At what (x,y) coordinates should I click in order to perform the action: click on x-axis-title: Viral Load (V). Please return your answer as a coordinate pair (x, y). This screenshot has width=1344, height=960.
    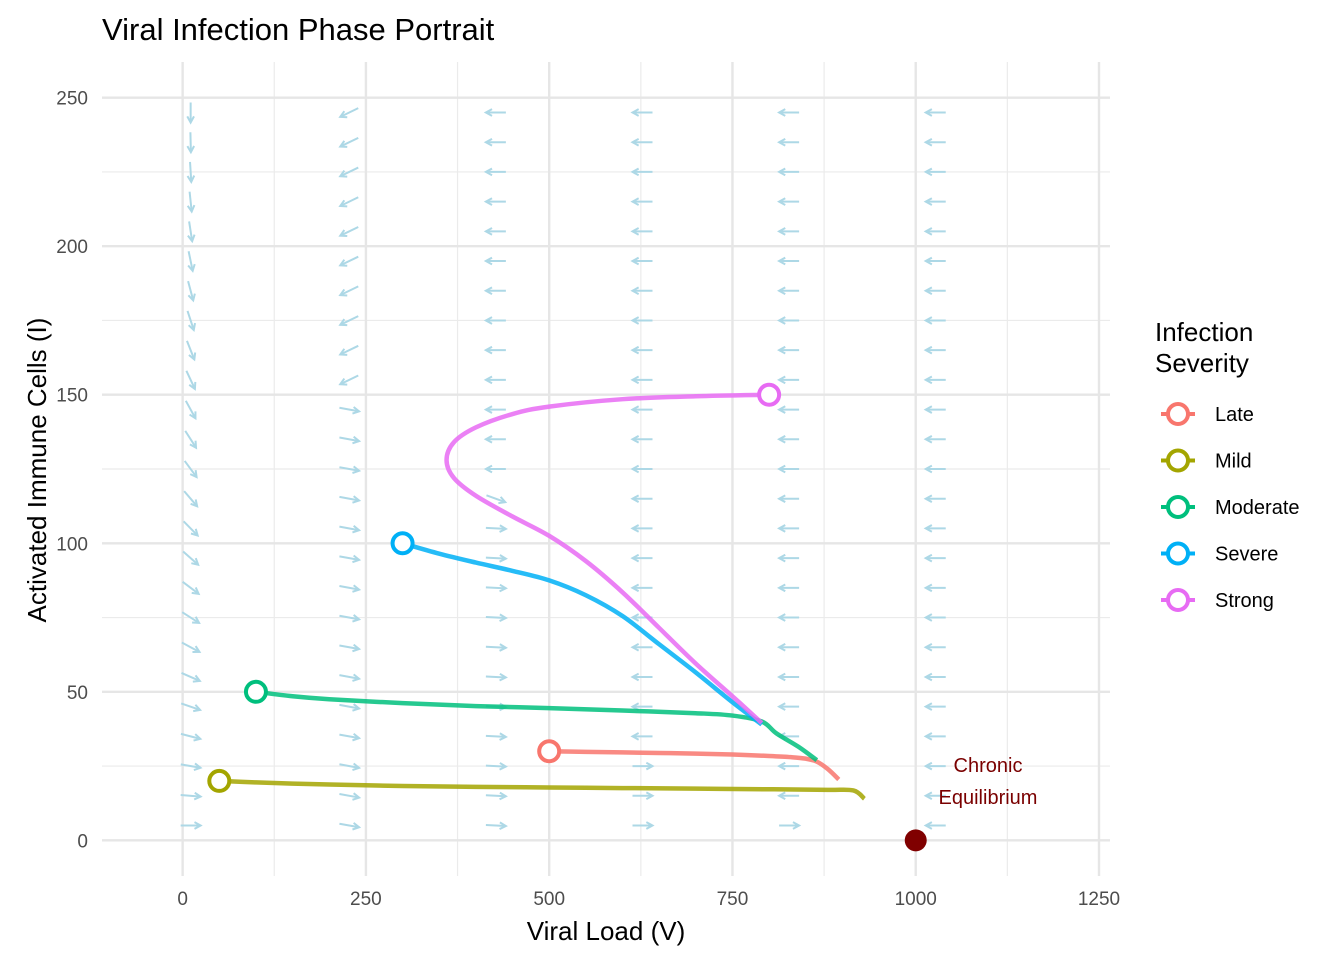
    Looking at the image, I should click on (606, 931).